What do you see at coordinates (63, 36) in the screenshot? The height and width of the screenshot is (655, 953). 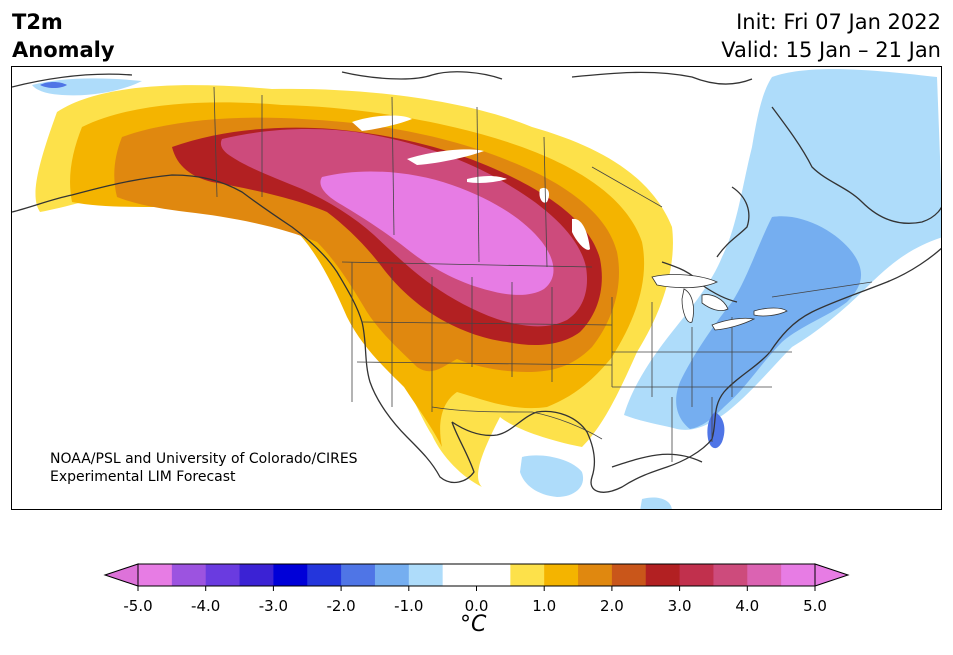 I see `map-title: T2m Anomaly` at bounding box center [63, 36].